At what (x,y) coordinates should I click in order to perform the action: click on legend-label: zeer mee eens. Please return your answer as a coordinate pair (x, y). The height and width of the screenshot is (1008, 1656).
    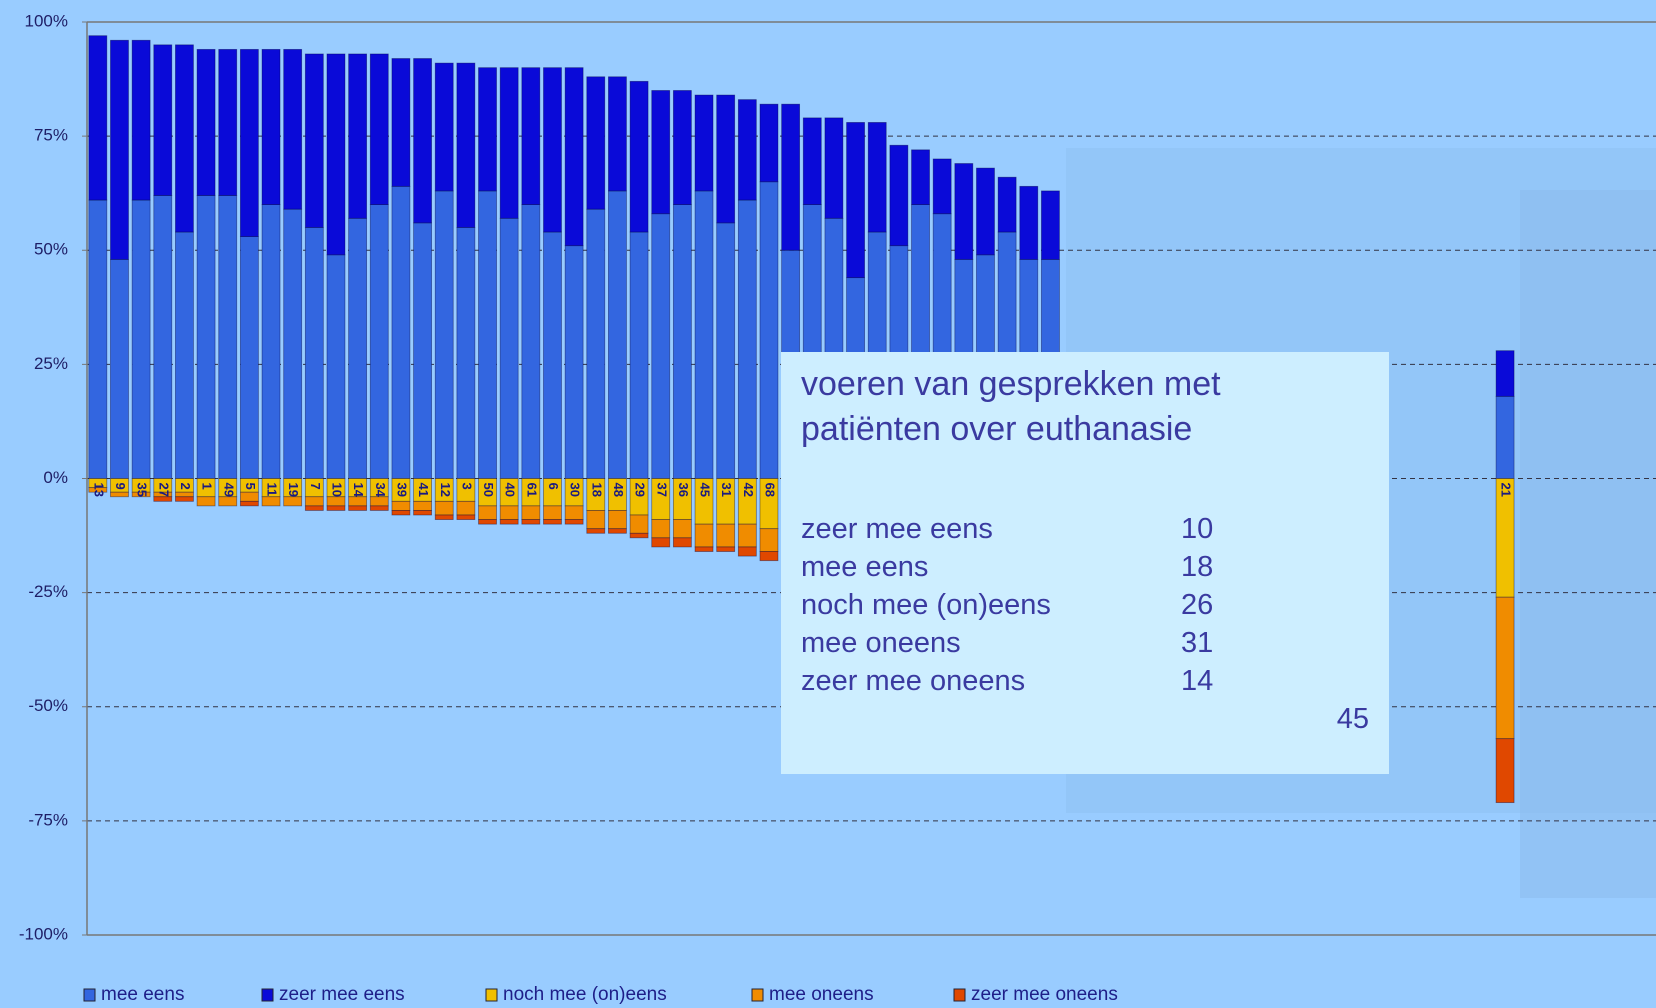
    Looking at the image, I should click on (342, 994).